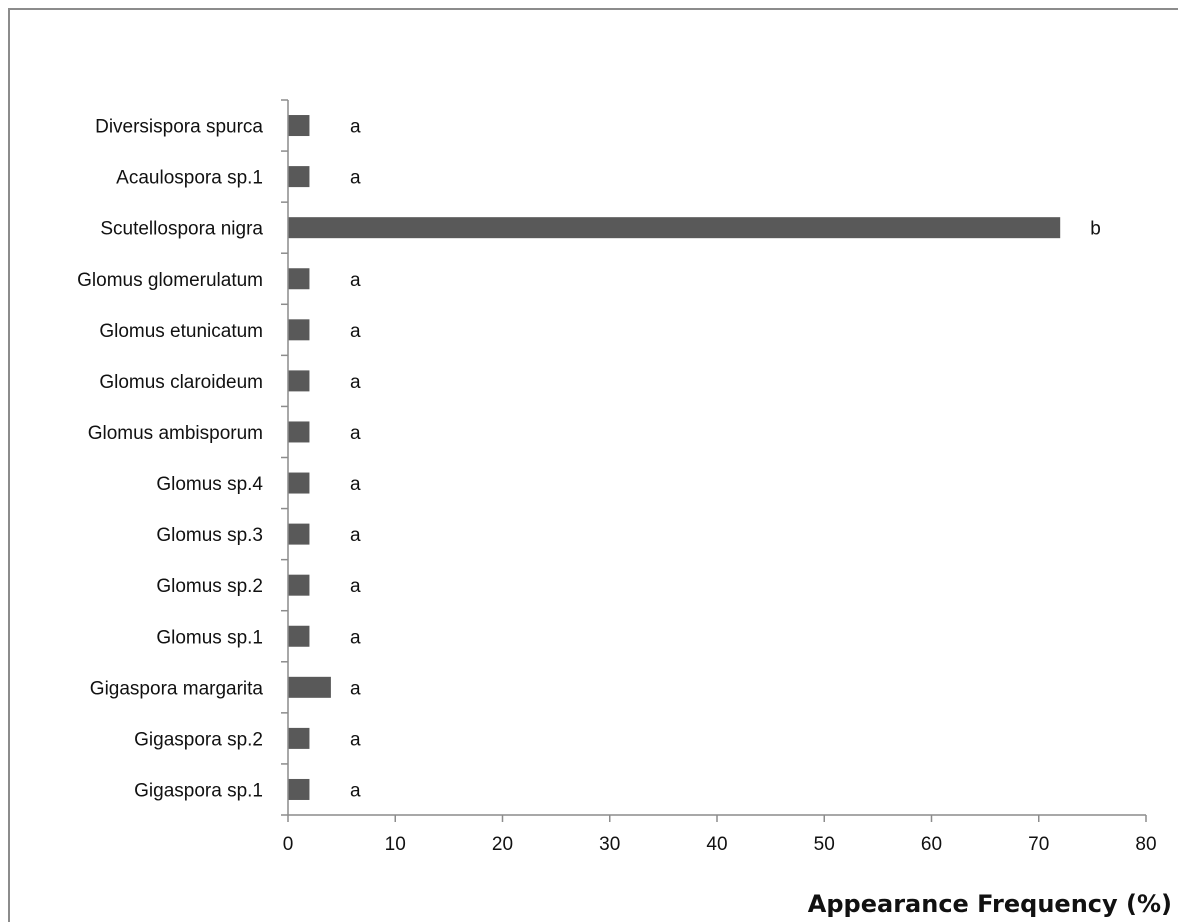 The image size is (1178, 922). What do you see at coordinates (209, 586) in the screenshot?
I see `category-label: Glomus sp.2` at bounding box center [209, 586].